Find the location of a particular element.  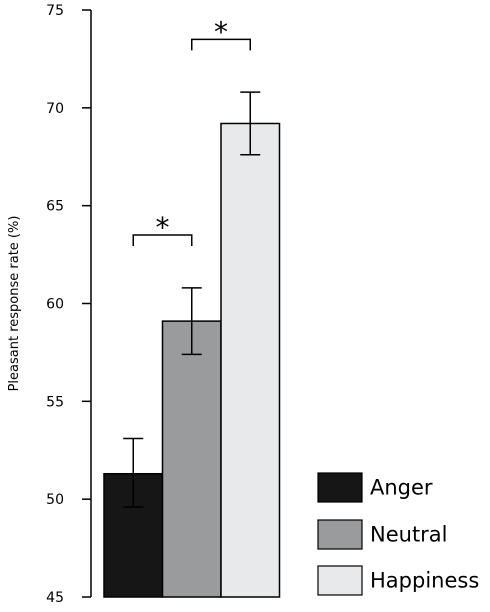

legend-swatch-happiness is located at coordinates (340, 580).